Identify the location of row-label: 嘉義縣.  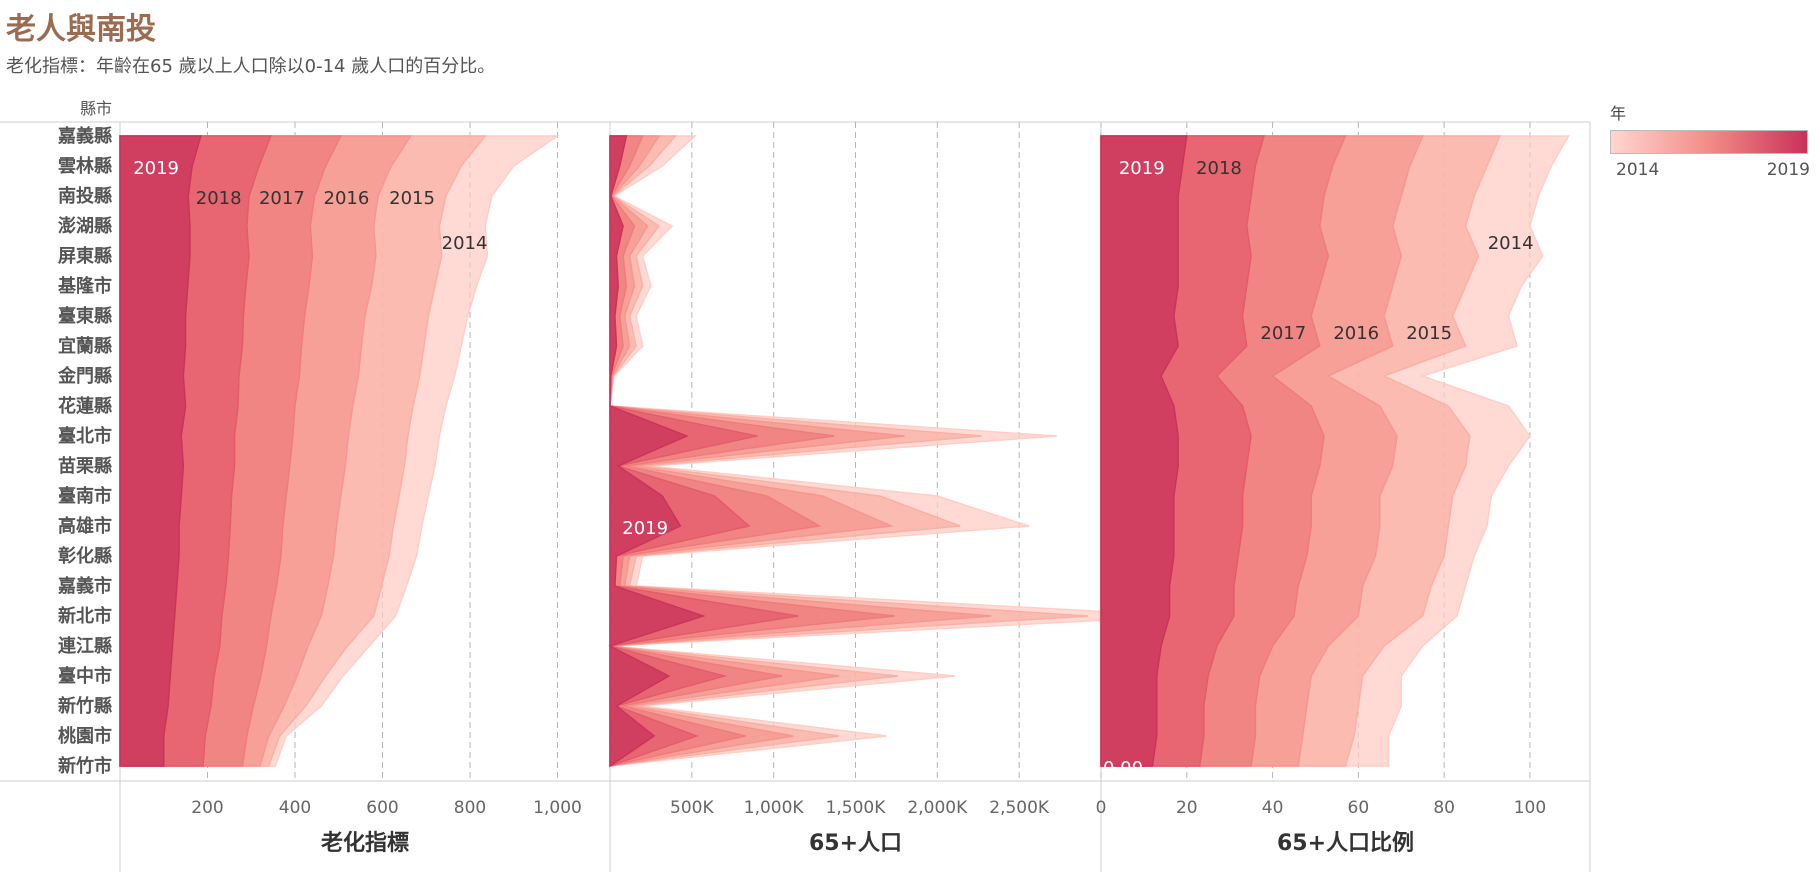
(84, 136).